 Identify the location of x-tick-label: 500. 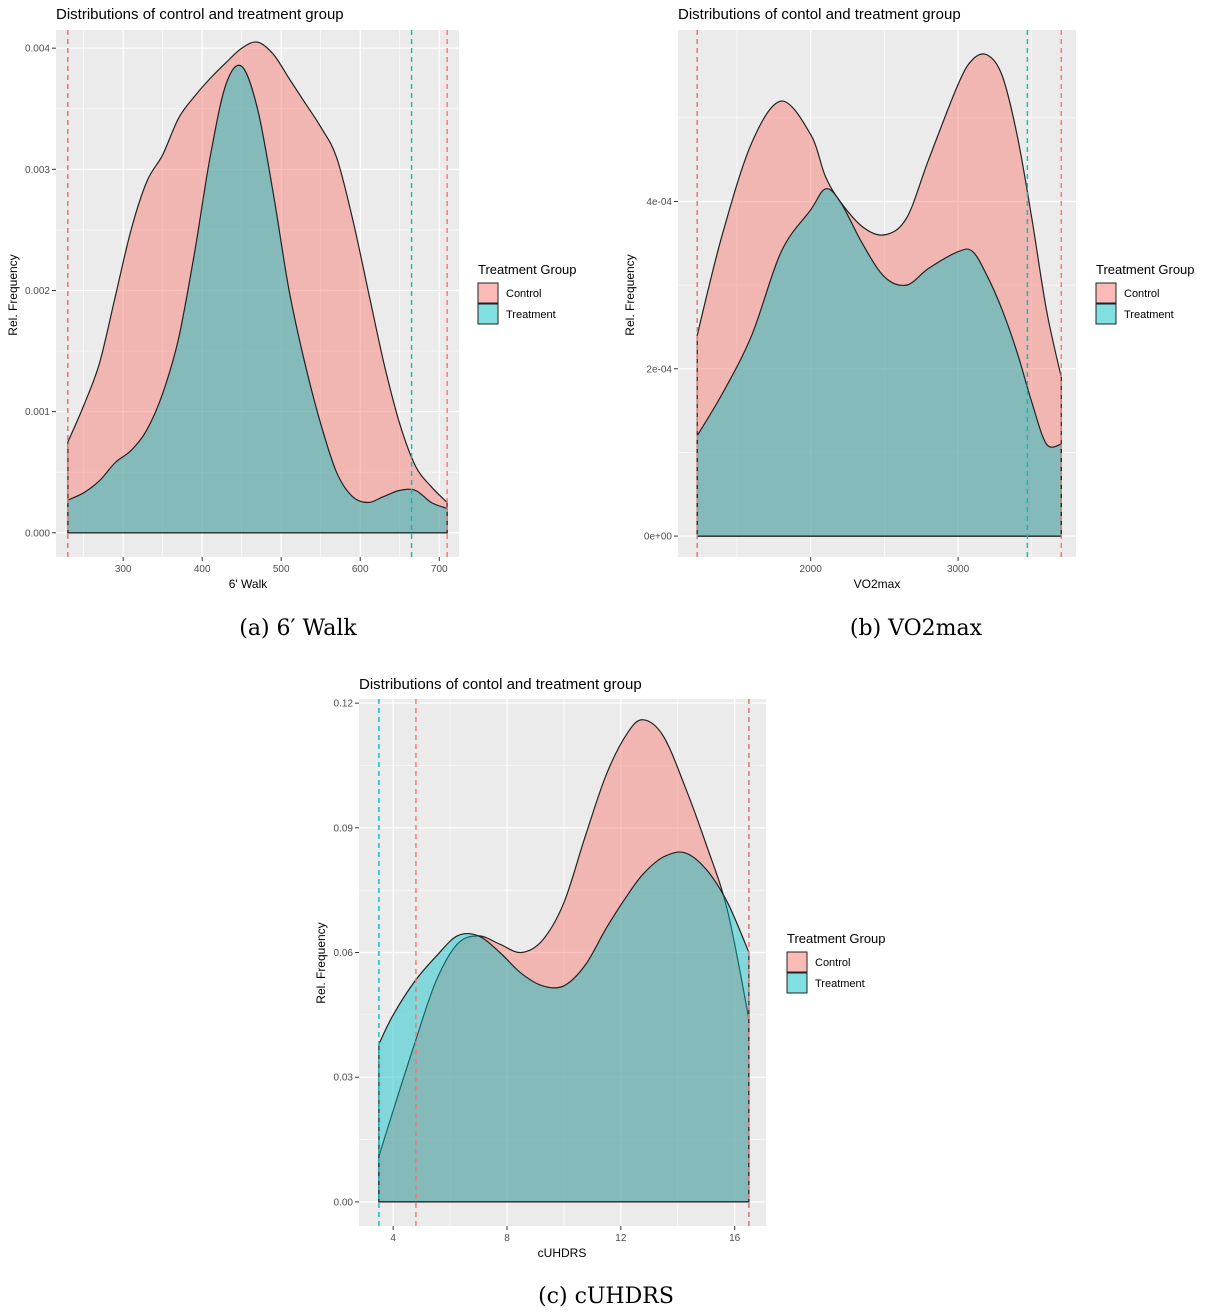
(281, 569).